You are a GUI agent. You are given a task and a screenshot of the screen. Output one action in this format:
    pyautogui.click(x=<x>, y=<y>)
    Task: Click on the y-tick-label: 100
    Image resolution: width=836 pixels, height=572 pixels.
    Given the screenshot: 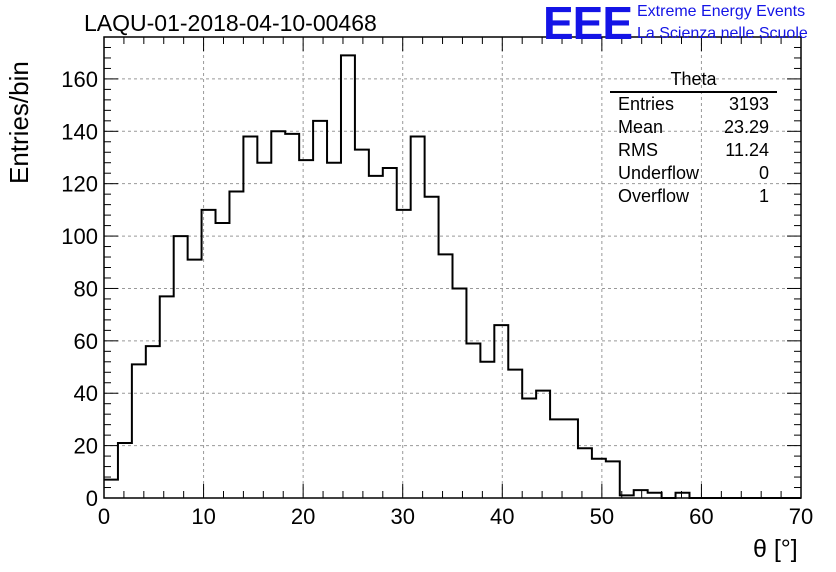 What is the action you would take?
    pyautogui.click(x=79, y=236)
    